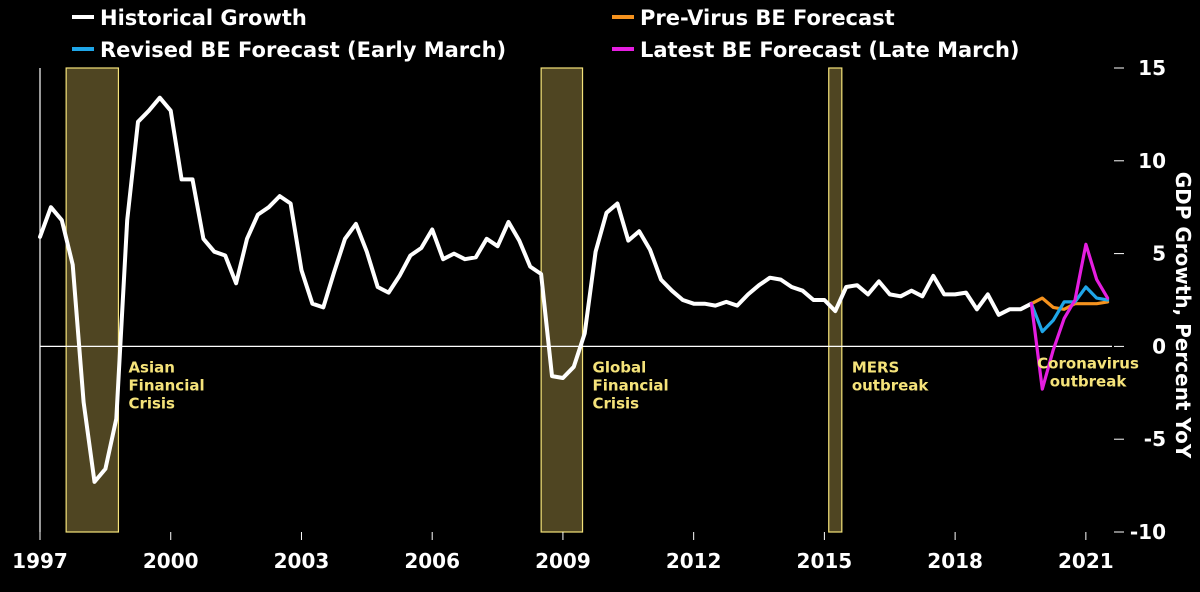 Image resolution: width=1200 pixels, height=592 pixels. I want to click on x-tick-label: 1997, so click(40, 561).